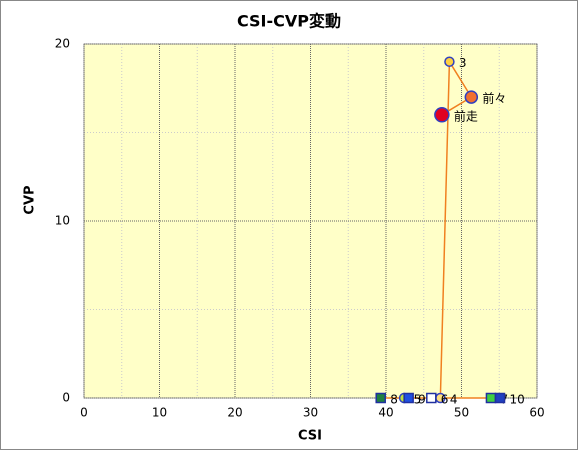 This screenshot has height=450, width=578. Describe the element at coordinates (159, 413) in the screenshot. I see `x-tick-label: 10` at that location.